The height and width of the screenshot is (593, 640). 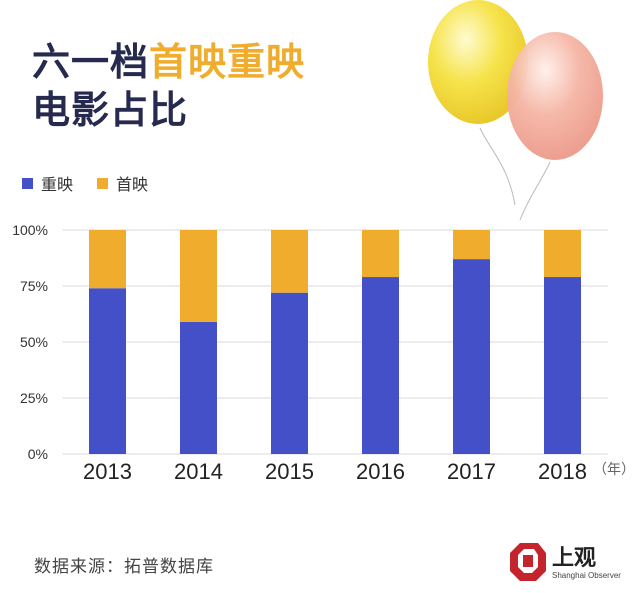 What do you see at coordinates (30, 230) in the screenshot?
I see `y-tick-label: 100%` at bounding box center [30, 230].